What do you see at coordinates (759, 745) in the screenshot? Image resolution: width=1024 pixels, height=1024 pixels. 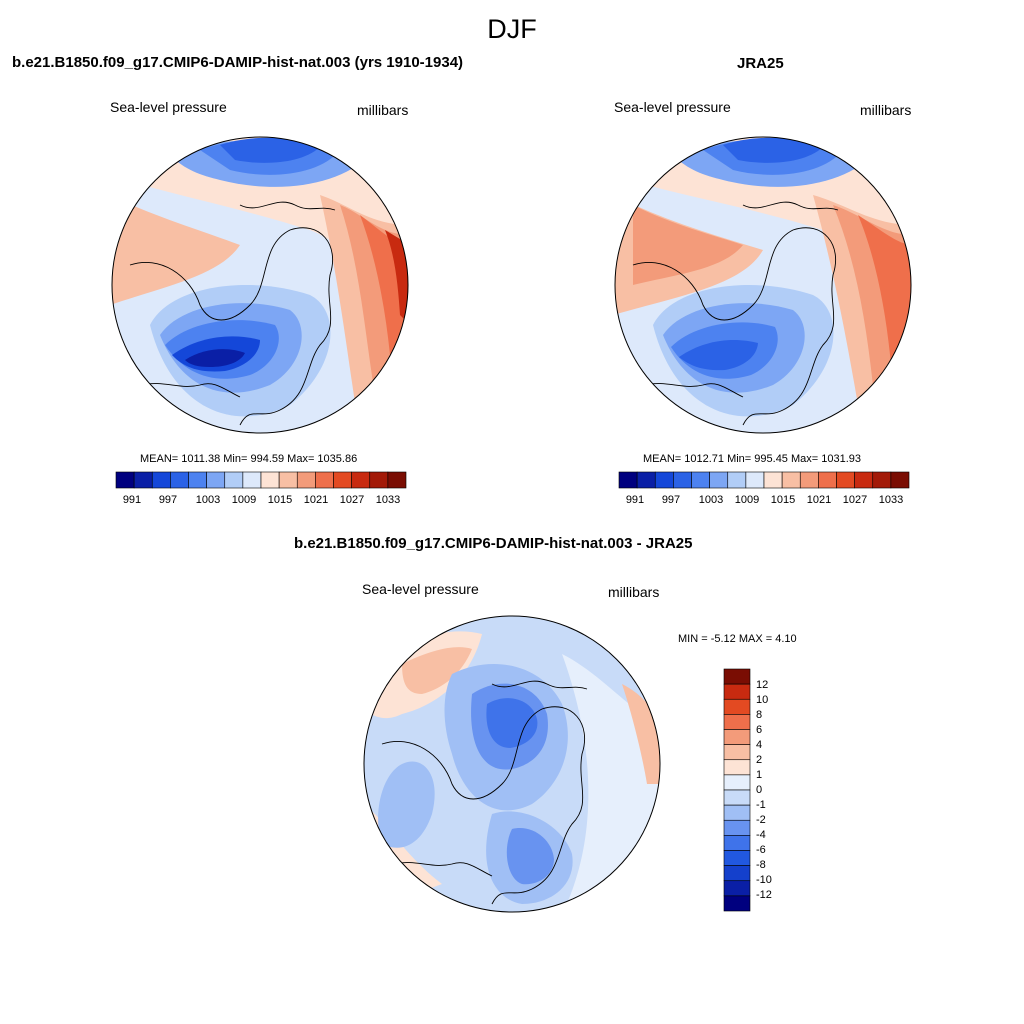 I see `panel-3-tick: 4` at bounding box center [759, 745].